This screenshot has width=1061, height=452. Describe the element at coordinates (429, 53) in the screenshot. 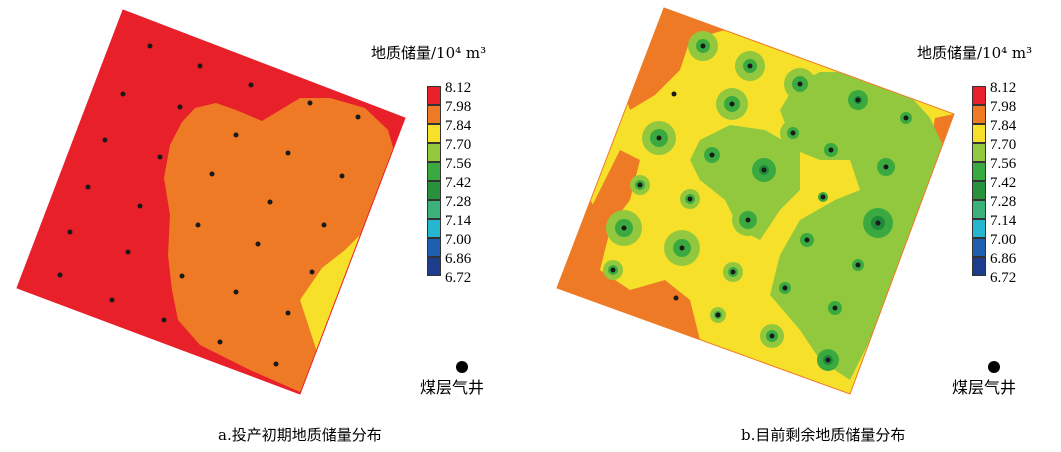

I see `map-a-legend-title: 地质储量/10⁴ m³` at that location.